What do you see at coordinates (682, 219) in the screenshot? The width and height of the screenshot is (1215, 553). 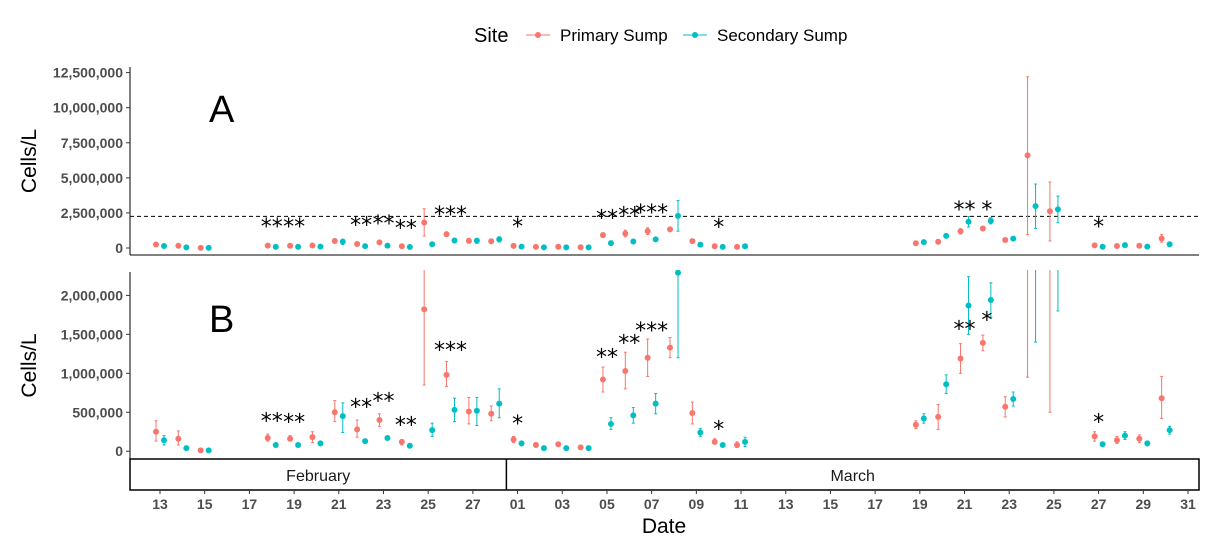 I see `significance-labels: **************************` at bounding box center [682, 219].